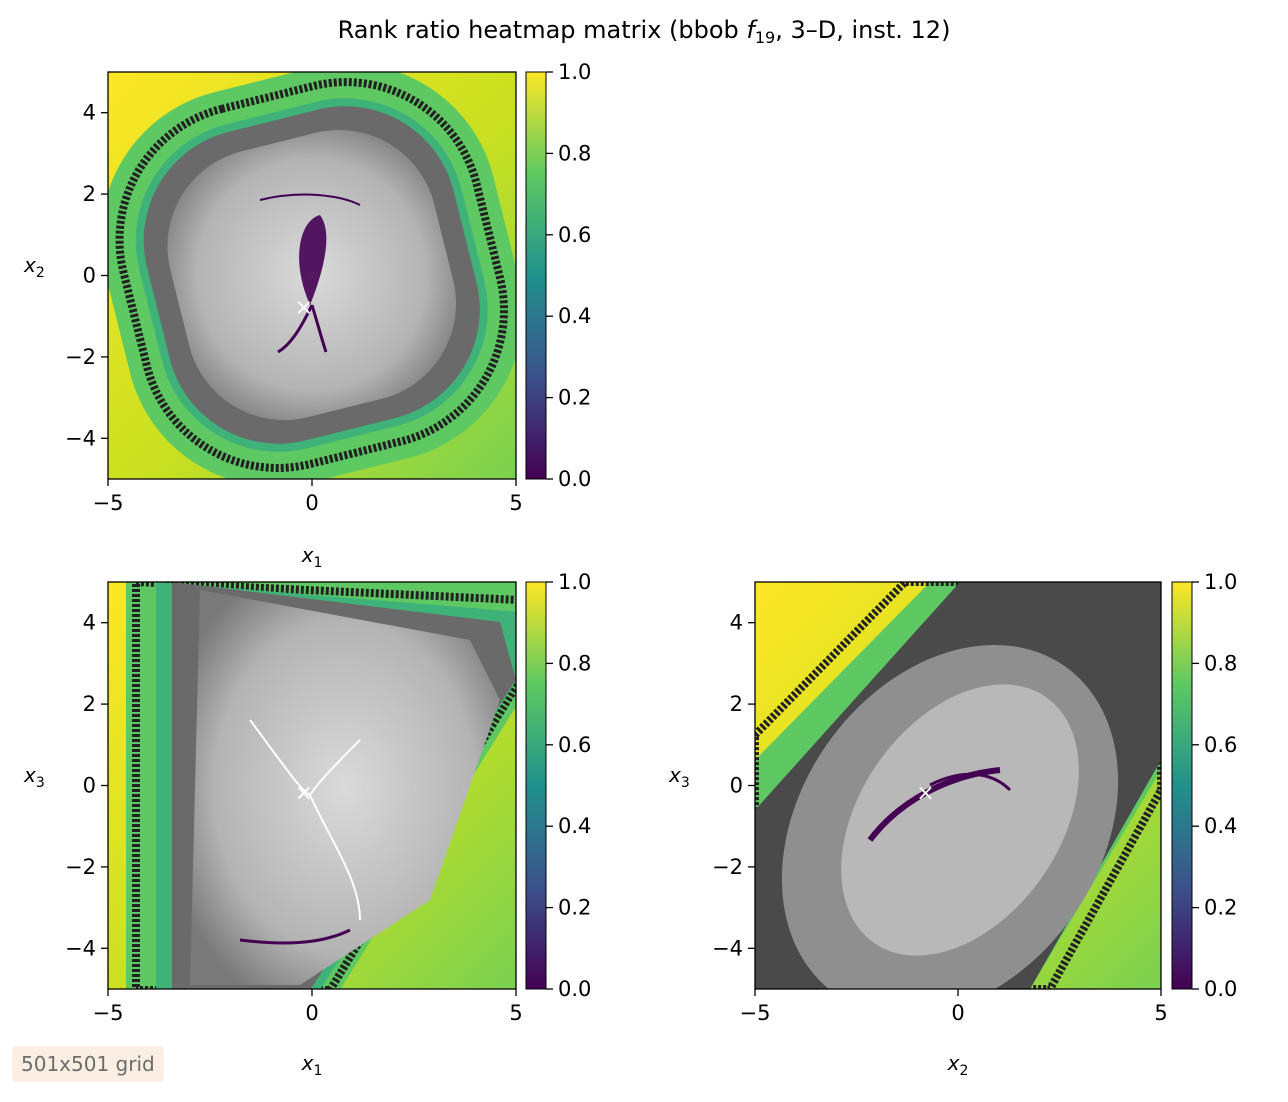 This screenshot has height=1102, width=1288. I want to click on optimum-marker-x2-x3: ×, so click(925, 793).